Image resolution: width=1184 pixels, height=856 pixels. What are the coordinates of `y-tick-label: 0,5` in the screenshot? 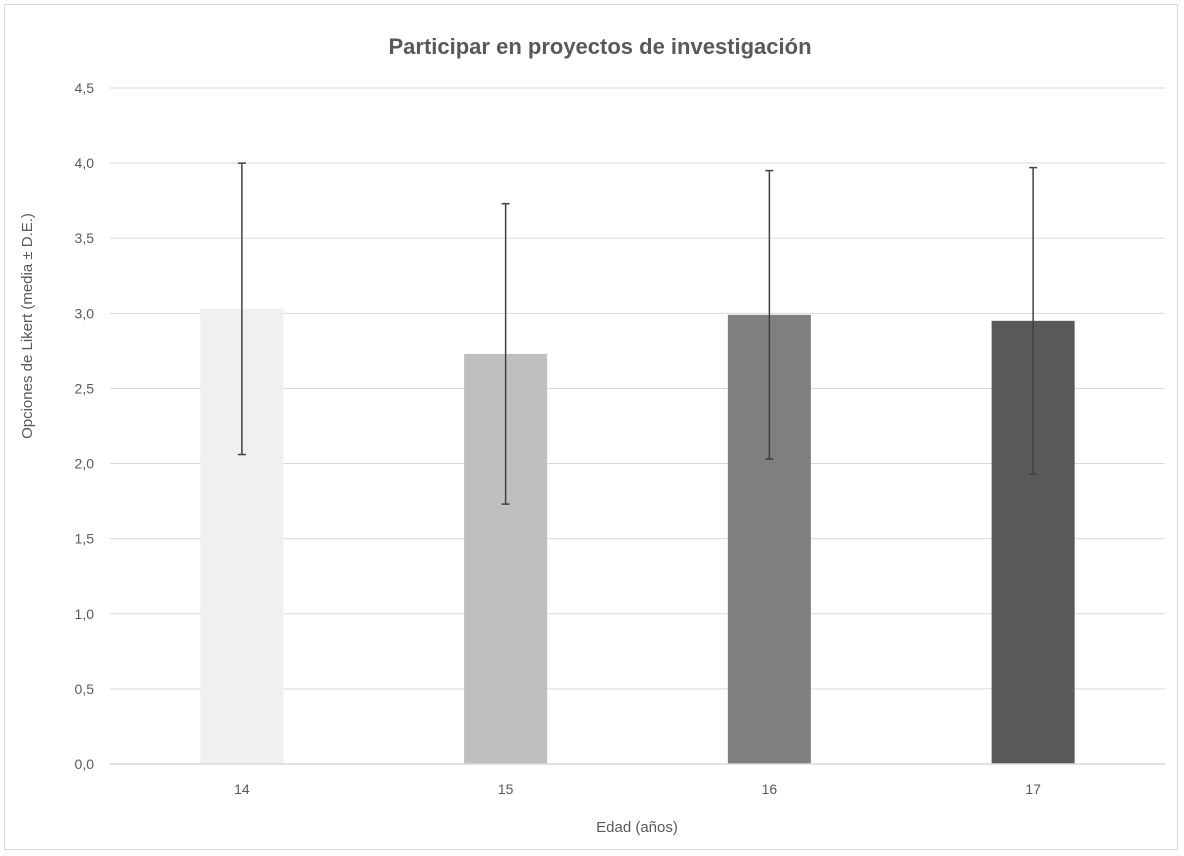 It's located at (85, 689).